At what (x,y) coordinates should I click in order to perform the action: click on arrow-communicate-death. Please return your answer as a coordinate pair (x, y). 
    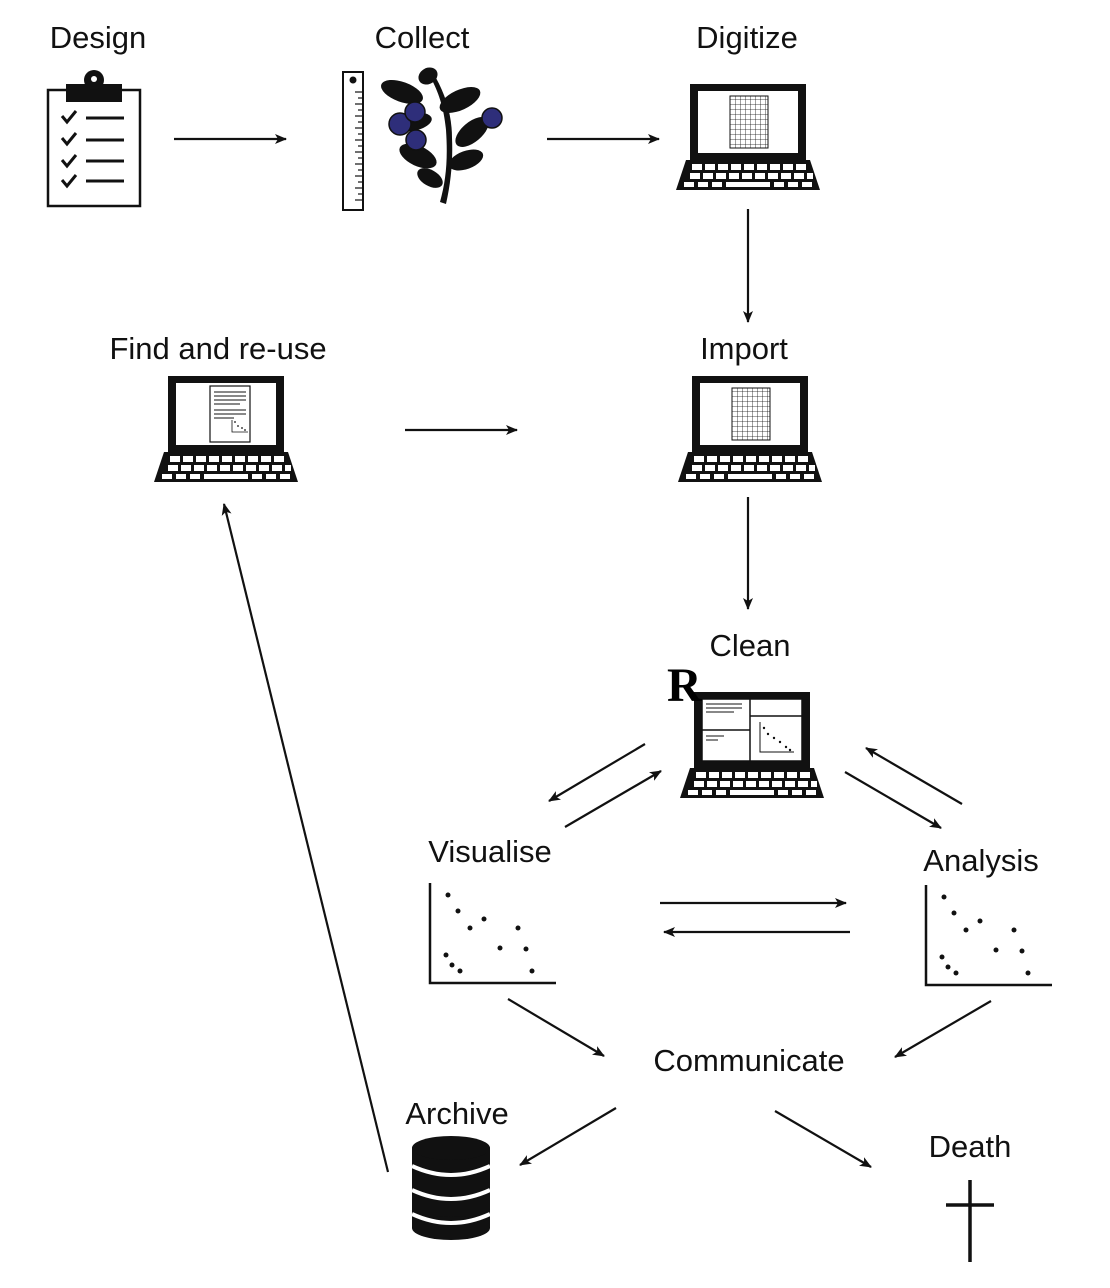
    Looking at the image, I should click on (823, 1139).